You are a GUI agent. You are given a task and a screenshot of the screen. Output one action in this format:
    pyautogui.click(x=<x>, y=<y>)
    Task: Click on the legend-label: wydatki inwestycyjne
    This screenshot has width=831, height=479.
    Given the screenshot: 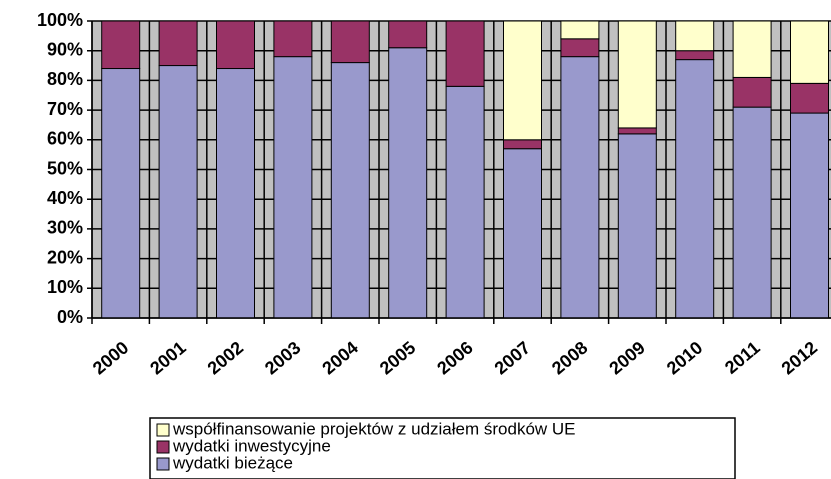 What is the action you would take?
    pyautogui.click(x=251, y=445)
    